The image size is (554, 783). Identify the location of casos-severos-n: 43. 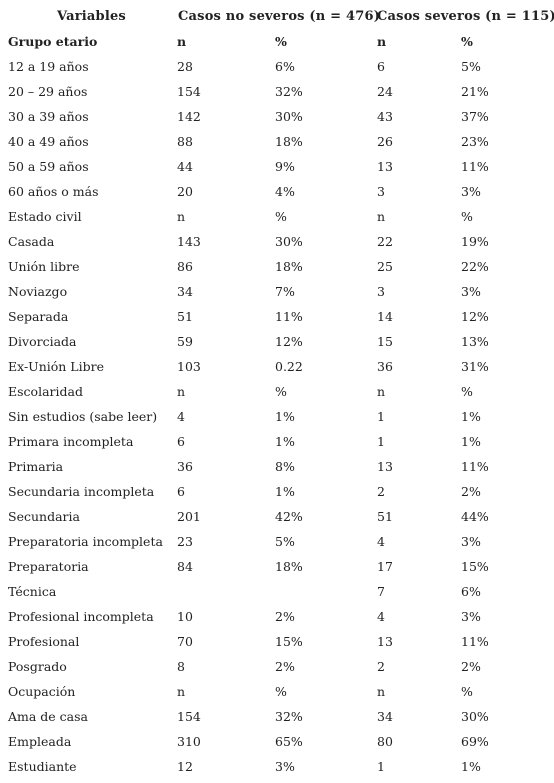
(385, 116).